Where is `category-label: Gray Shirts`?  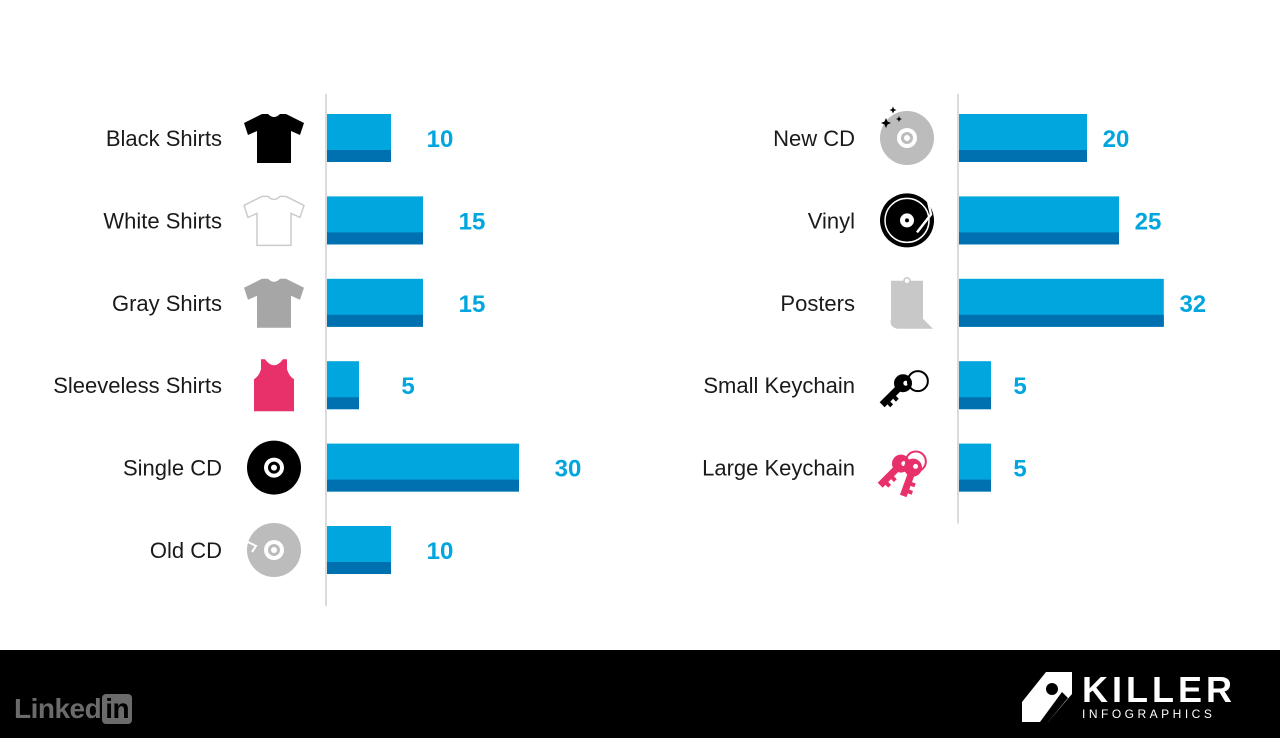 category-label: Gray Shirts is located at coordinates (167, 303).